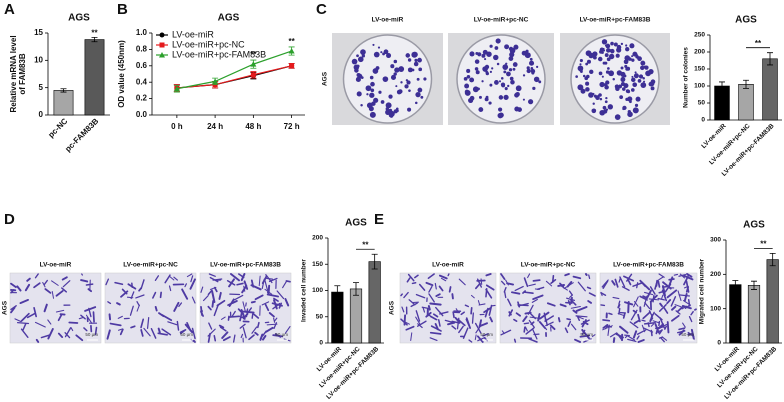  I want to click on series-line, so click(234, 77).